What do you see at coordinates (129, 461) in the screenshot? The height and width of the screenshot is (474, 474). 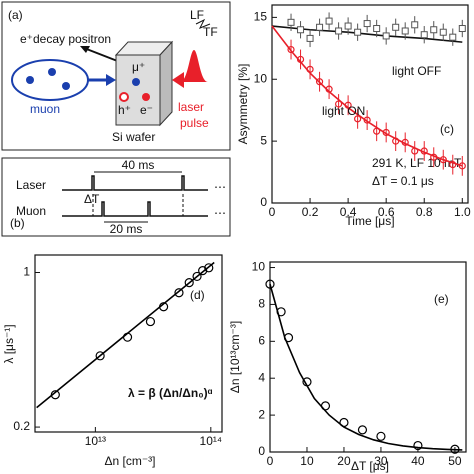 I see `x-axis-label: Δn [cm⁻³]` at bounding box center [129, 461].